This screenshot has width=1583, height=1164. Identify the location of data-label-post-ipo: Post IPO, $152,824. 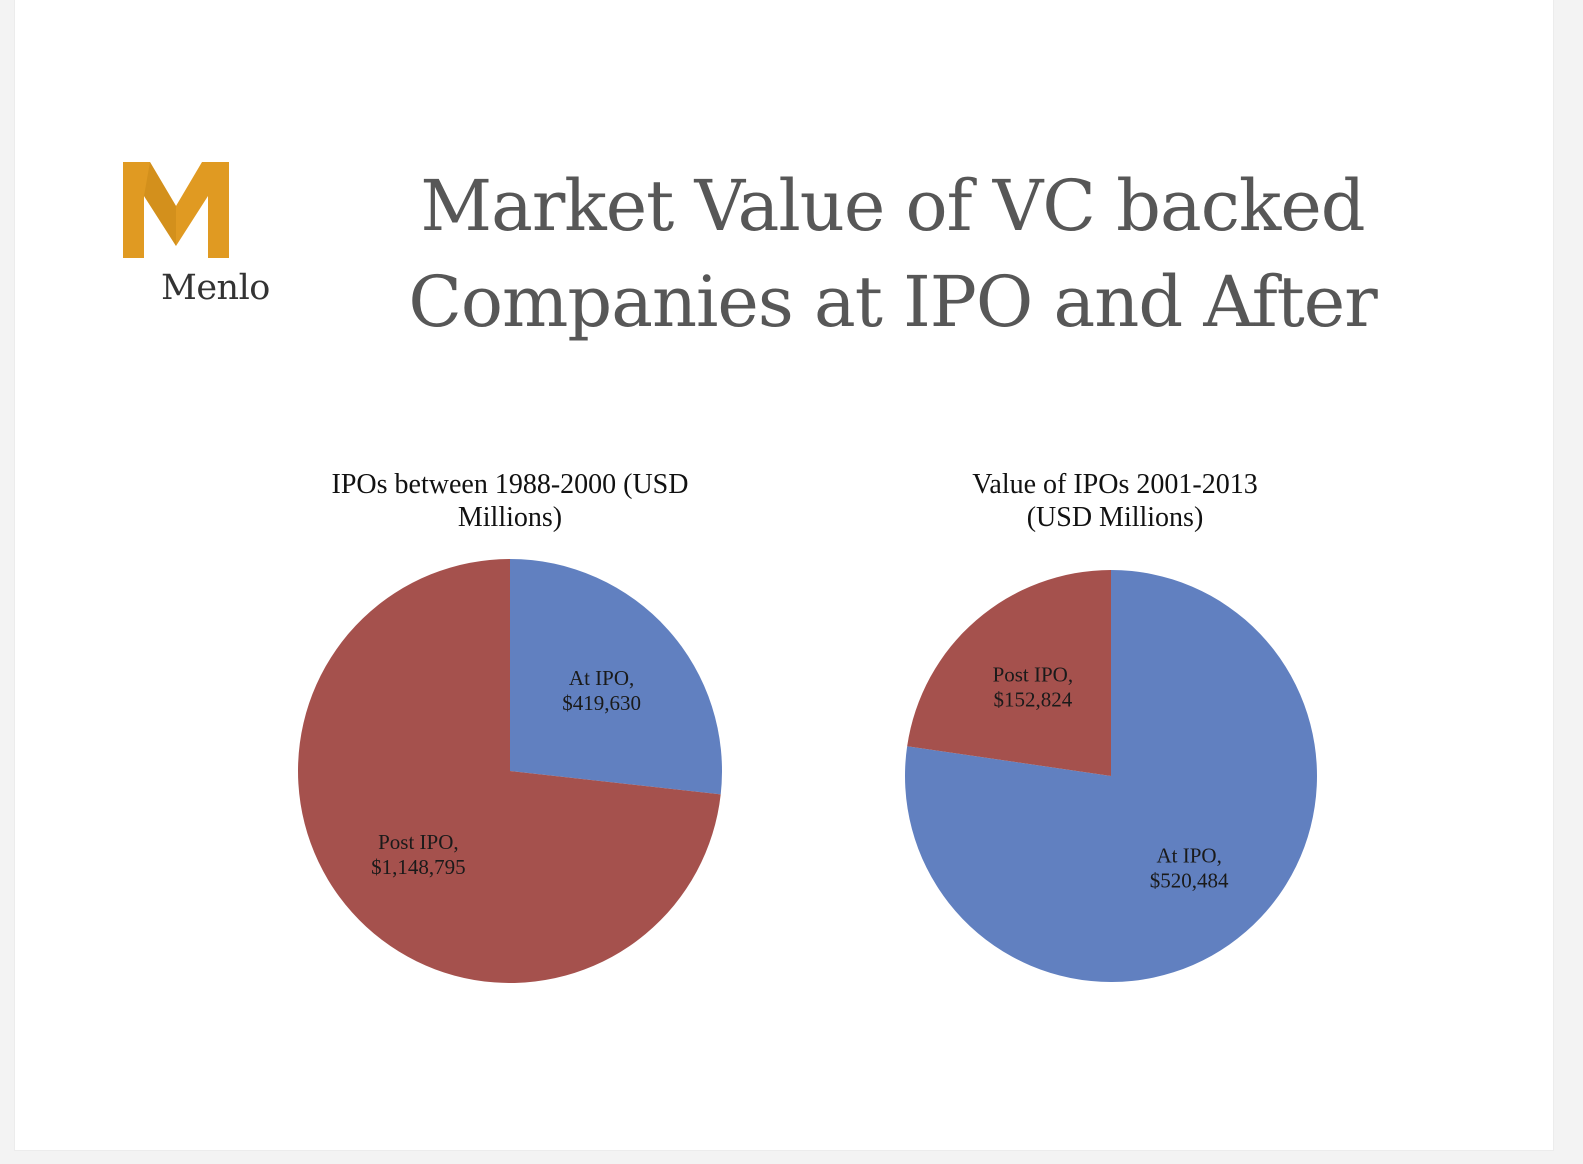
(1033, 687).